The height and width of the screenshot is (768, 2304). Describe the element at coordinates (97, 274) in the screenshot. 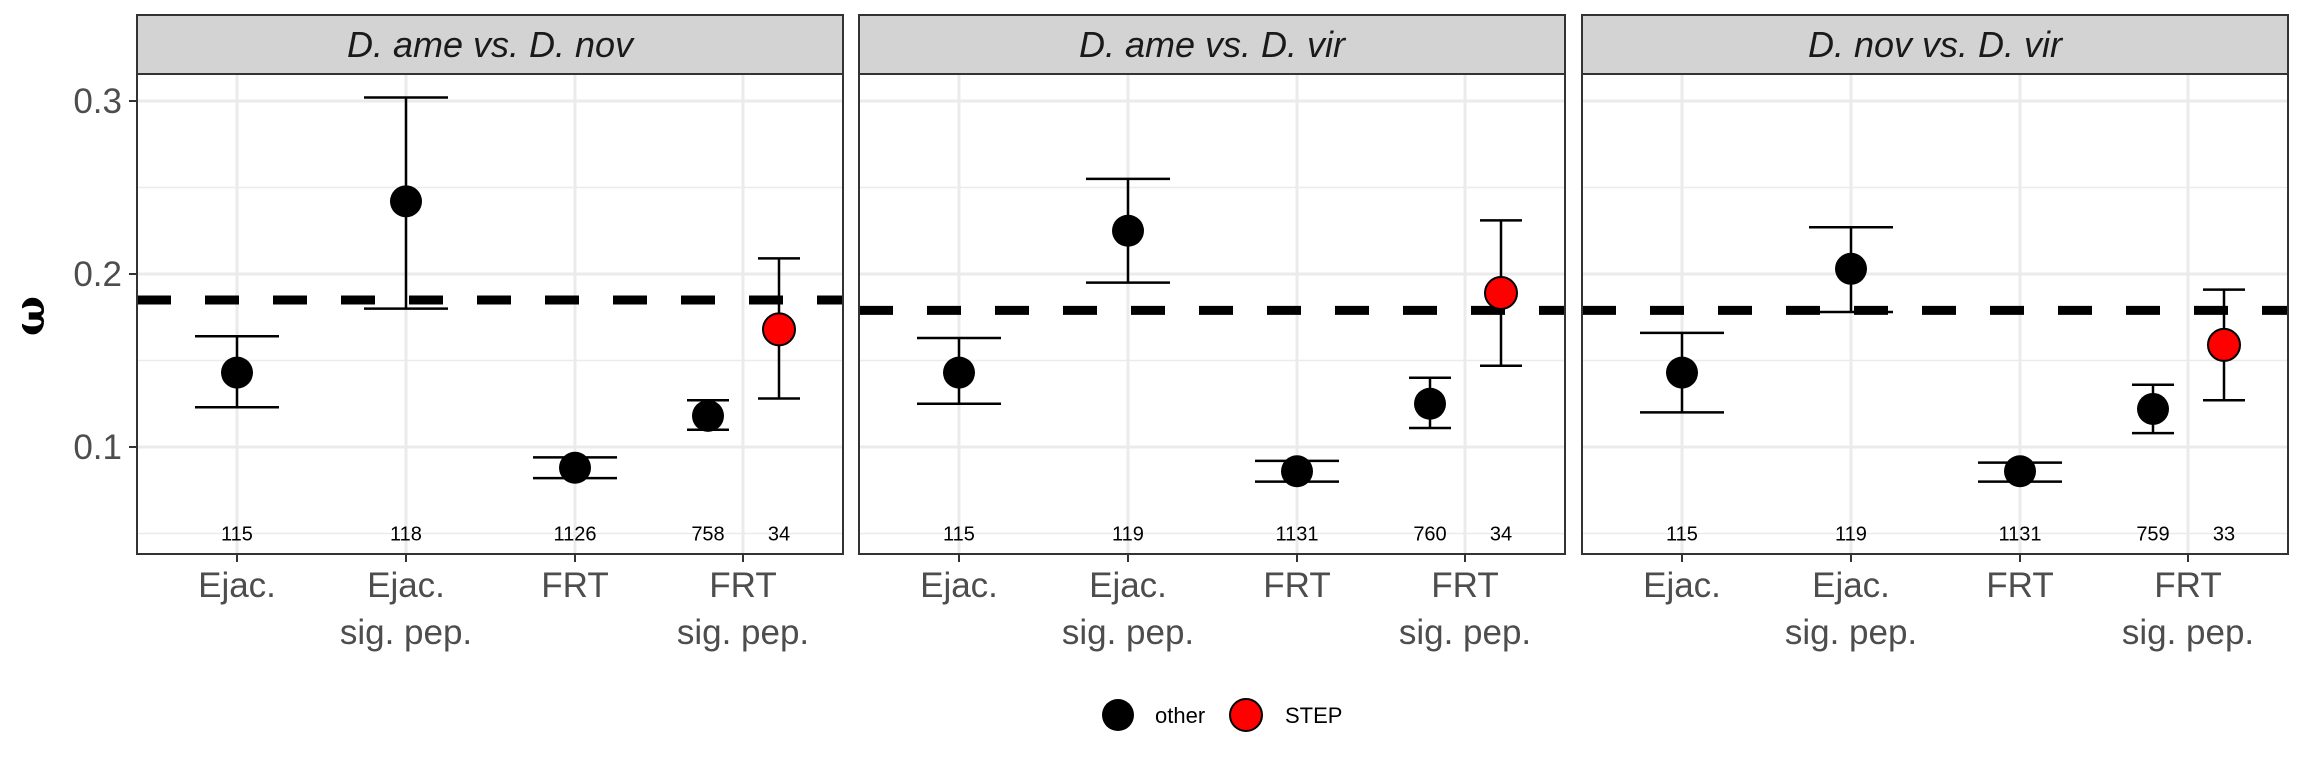

I see `y-tick-label: 0.2` at that location.